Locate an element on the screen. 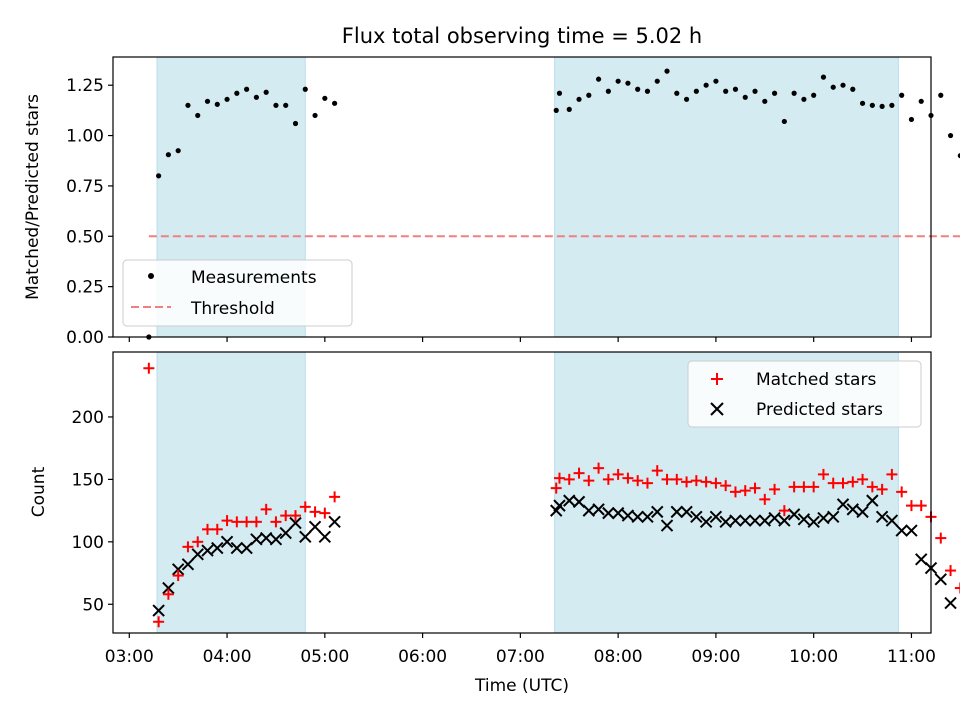 This screenshot has height=720, width=960. chart-title: Flux total observing time = 5.02 h is located at coordinates (522, 36).